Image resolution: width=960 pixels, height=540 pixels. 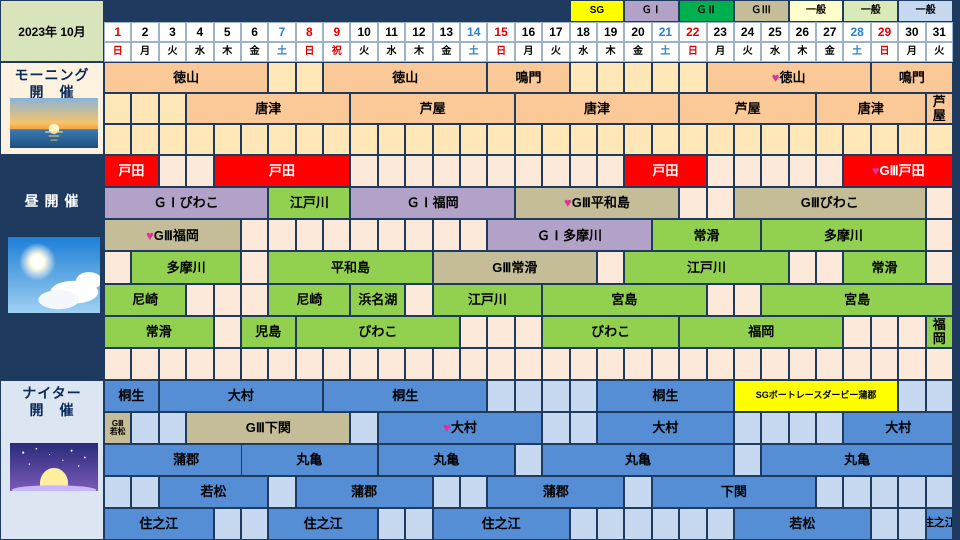 I want to click on race-event: ♥ GⅢ平和島, so click(x=597, y=203).